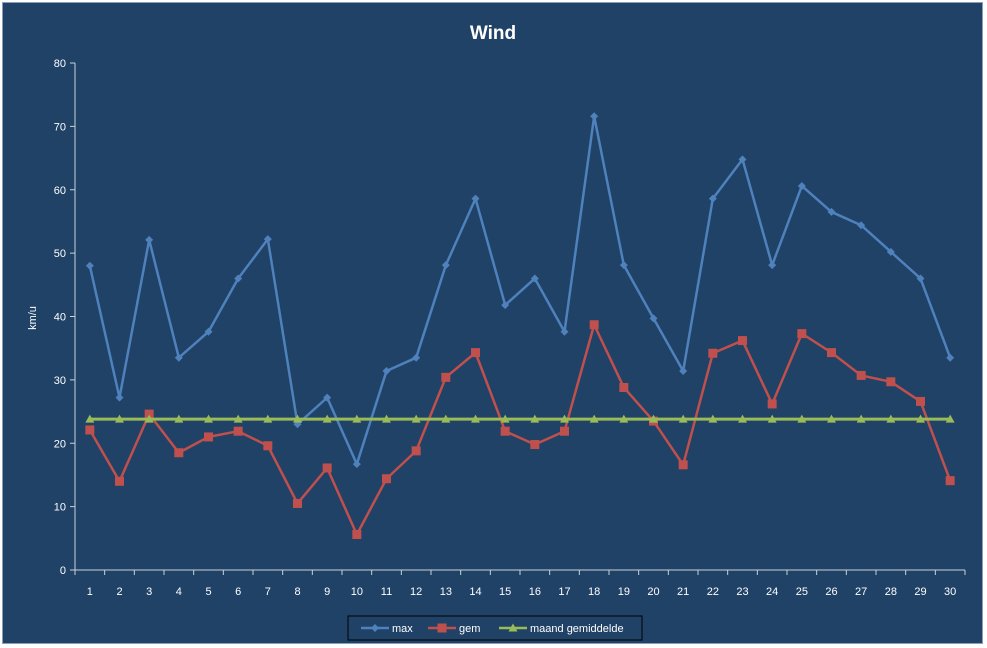 The height and width of the screenshot is (648, 987). What do you see at coordinates (60, 444) in the screenshot?
I see `y-tick-label: 20` at bounding box center [60, 444].